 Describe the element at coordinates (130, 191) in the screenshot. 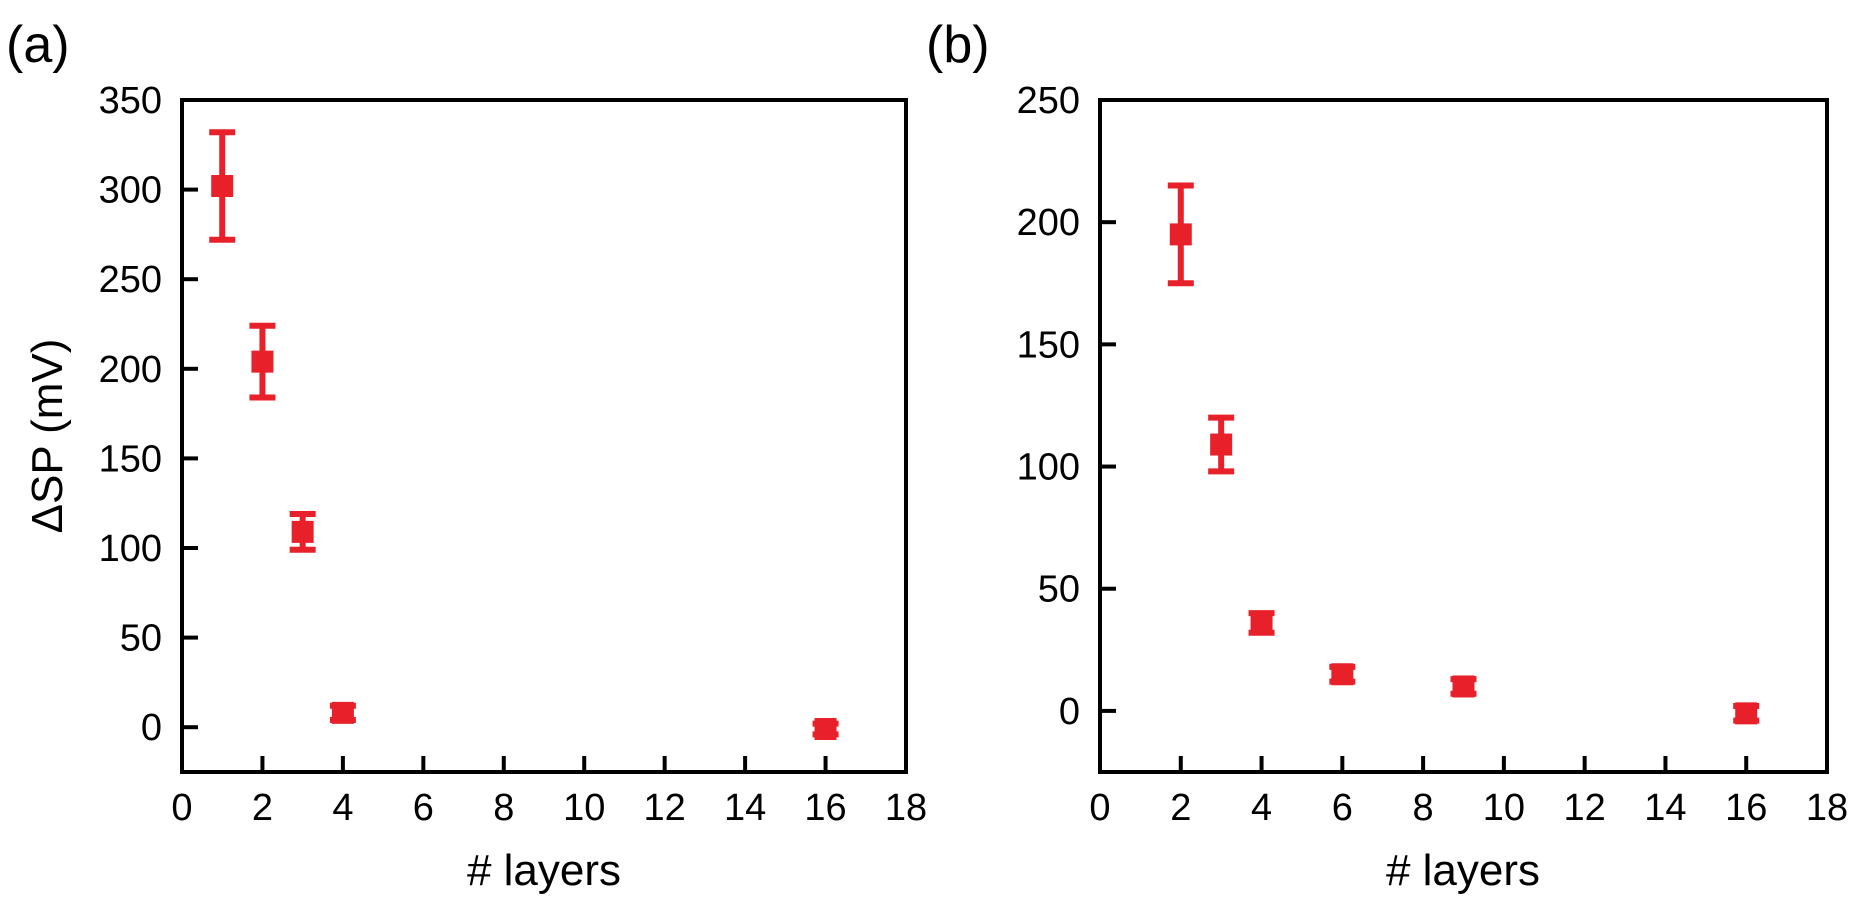

I see `y-tick-label: 300` at that location.